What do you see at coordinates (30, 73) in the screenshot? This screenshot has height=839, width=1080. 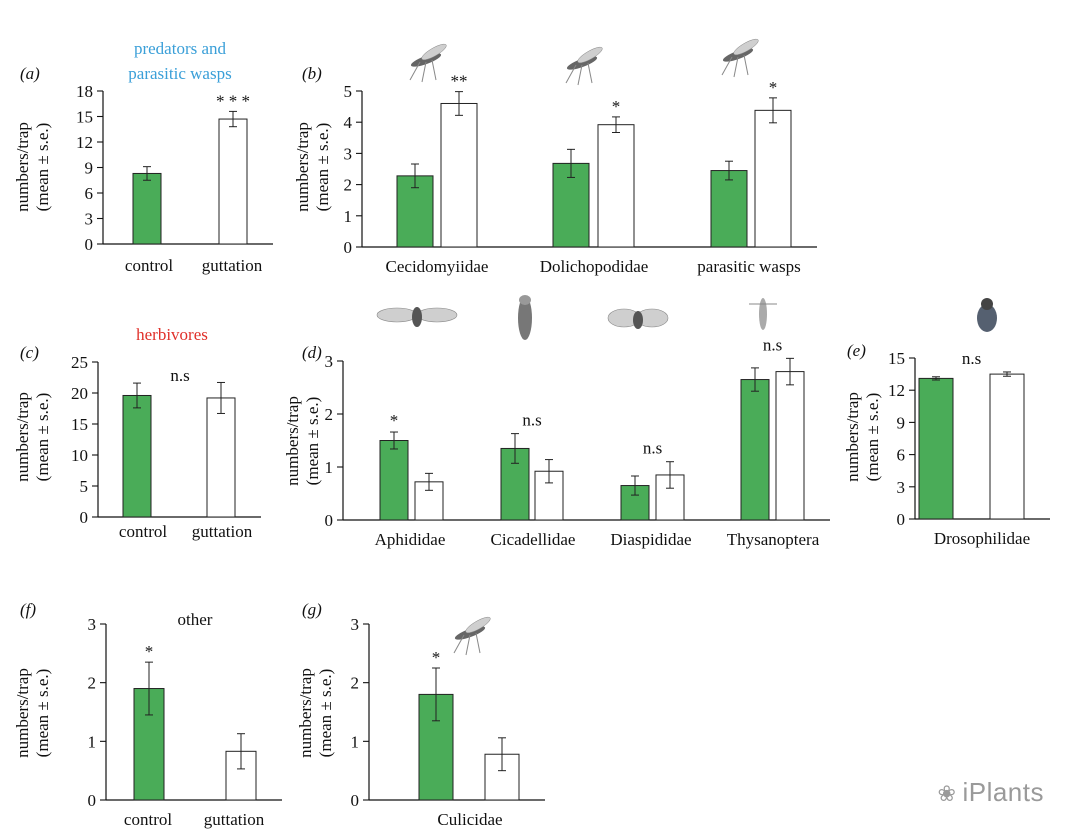 I see `panel-label: (a)` at bounding box center [30, 73].